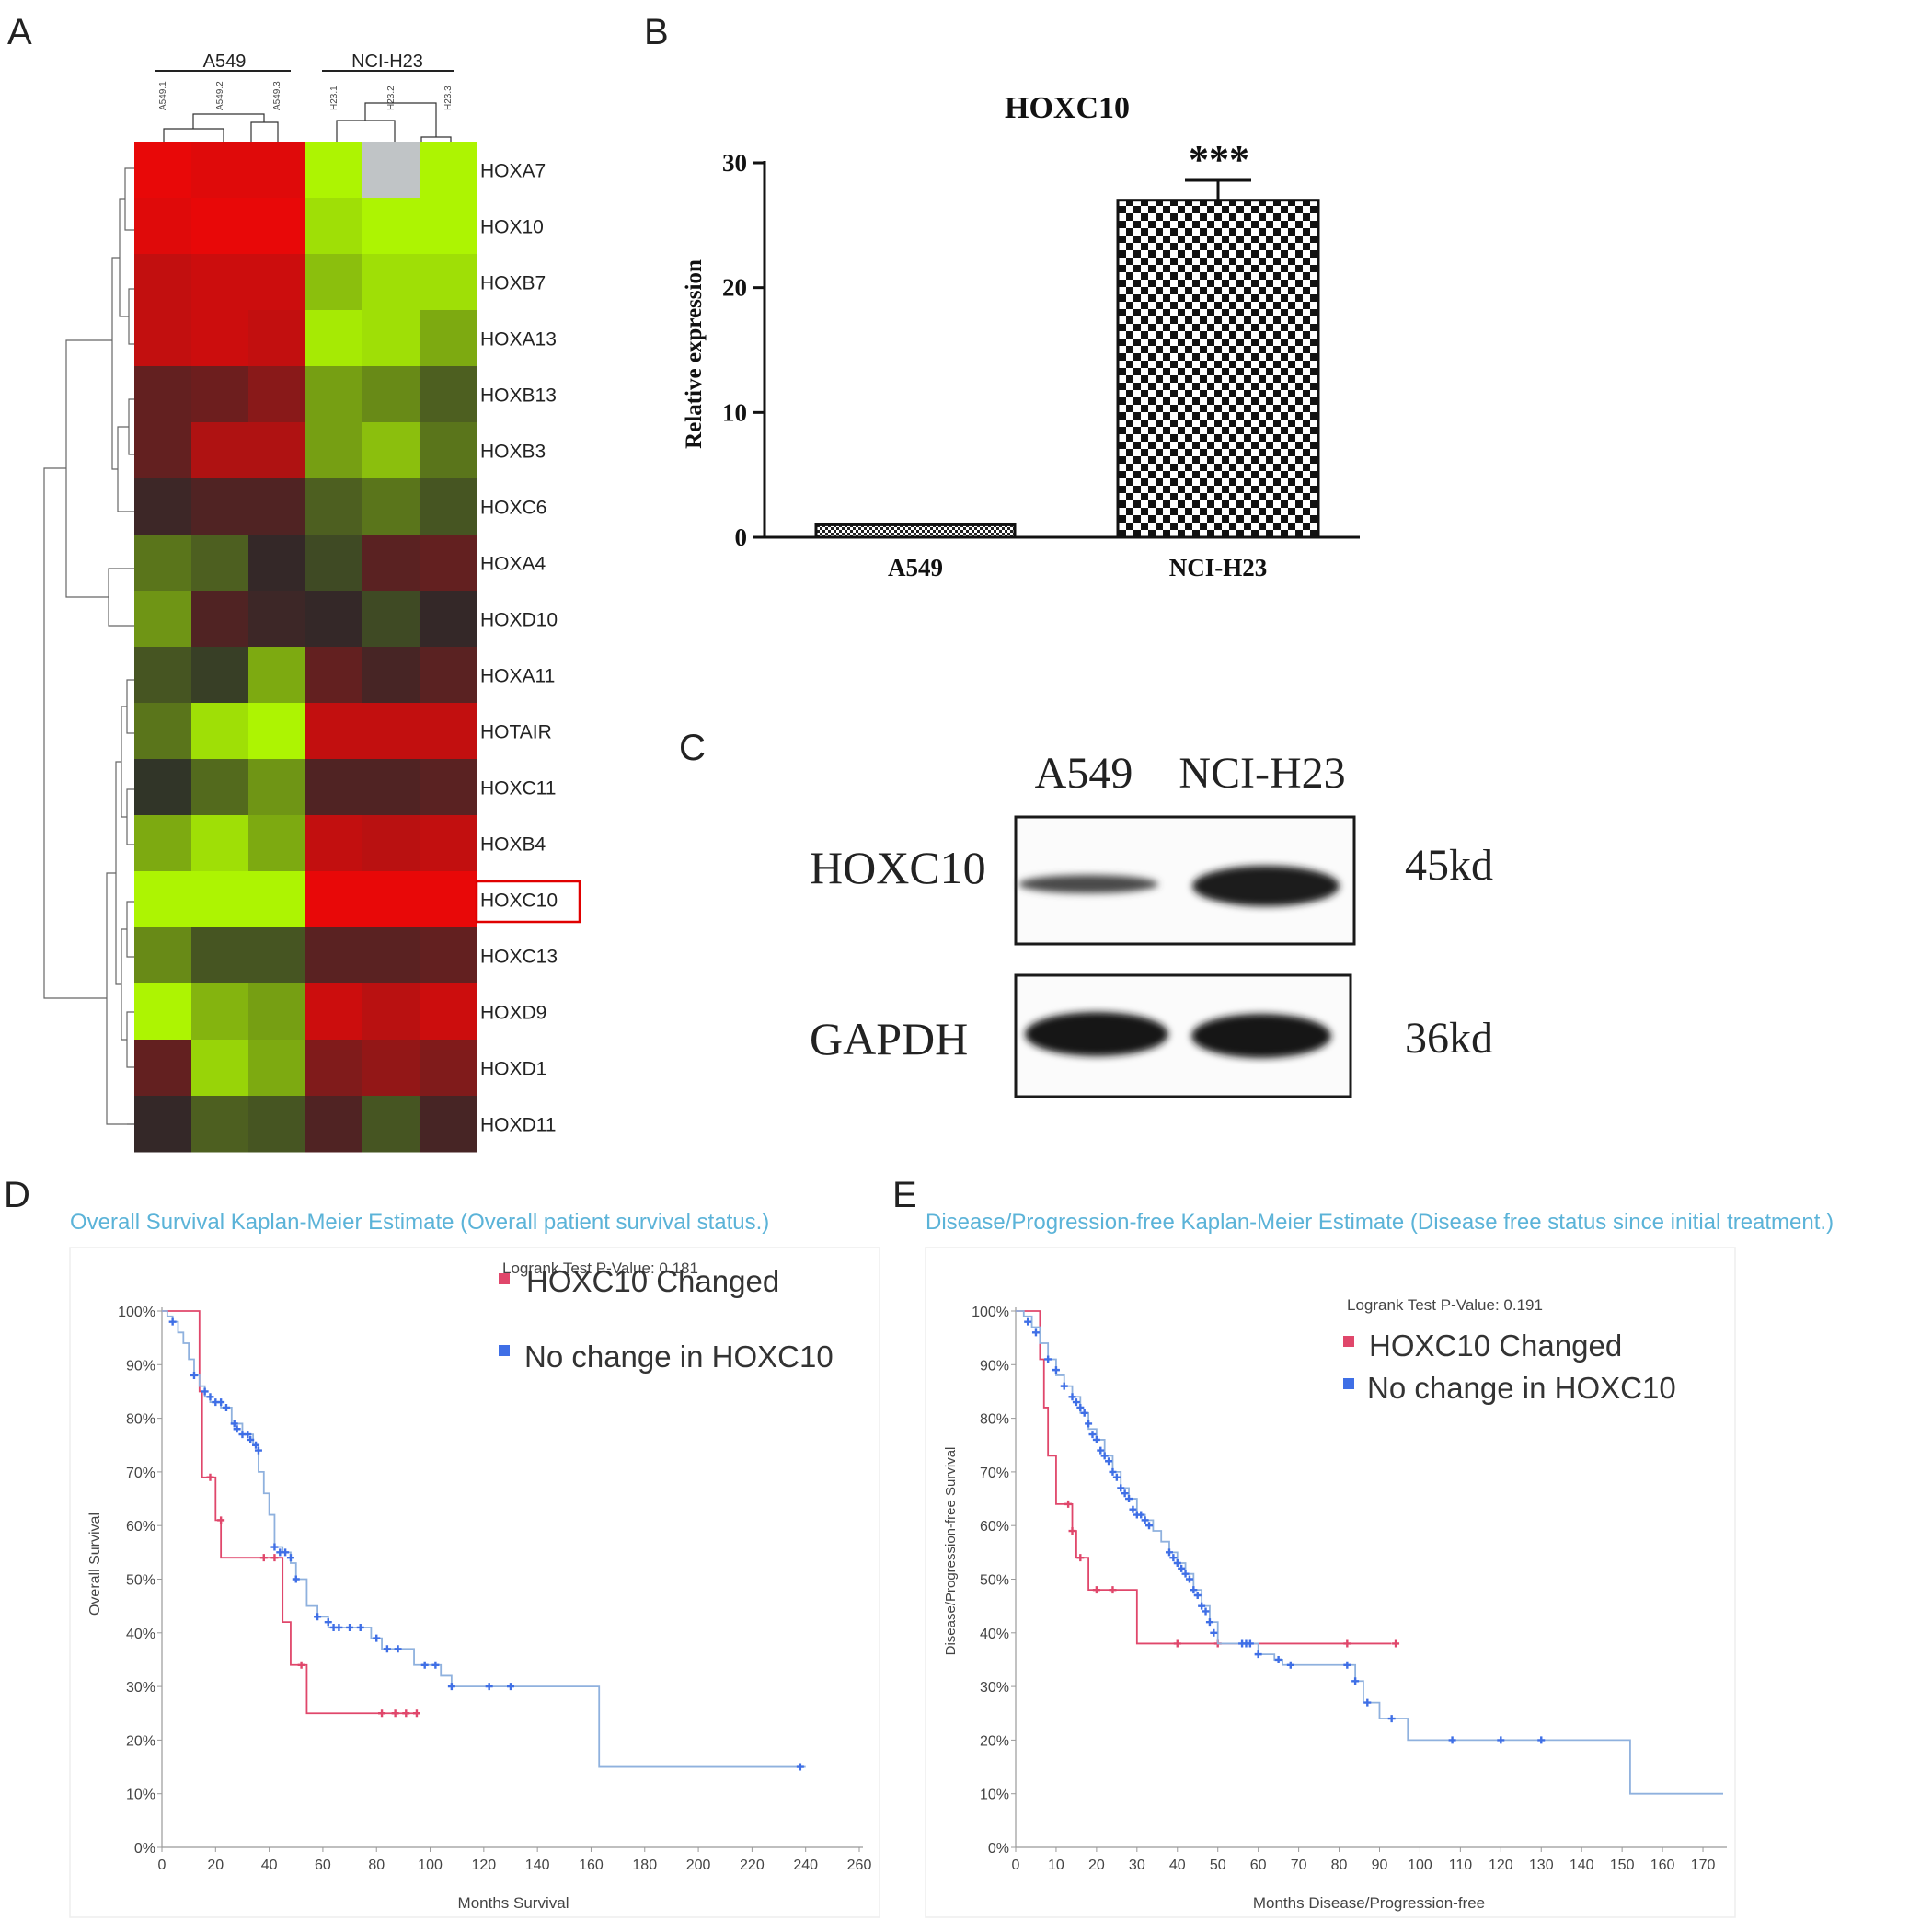 The image size is (1932, 1932). What do you see at coordinates (1420, 1865) in the screenshot?
I see `x-tick-label: 100` at bounding box center [1420, 1865].